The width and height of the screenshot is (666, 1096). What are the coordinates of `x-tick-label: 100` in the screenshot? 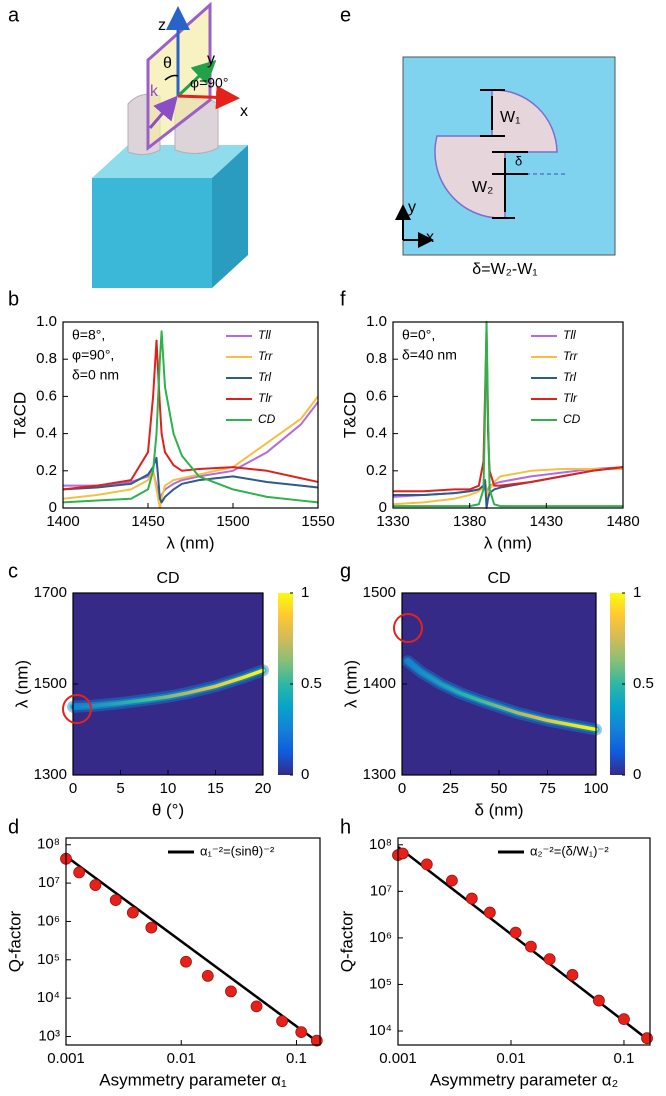 It's located at (595, 788).